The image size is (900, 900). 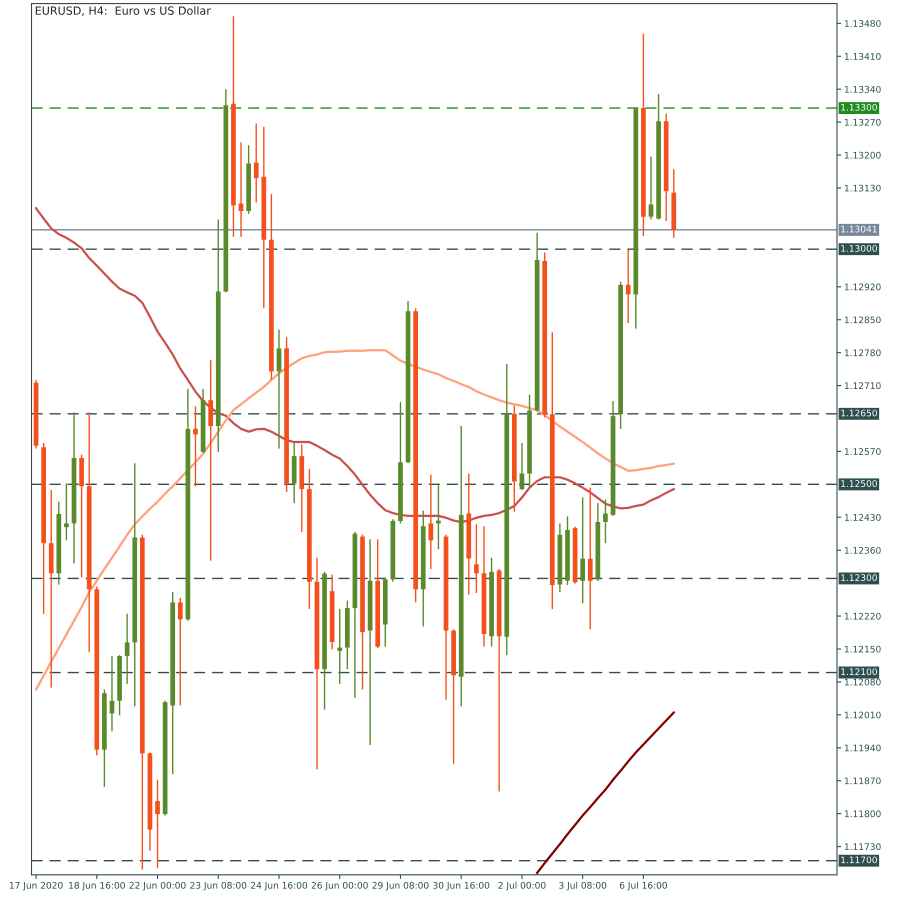 What do you see at coordinates (862, 550) in the screenshot?
I see `y-tick-label: 1.12360` at bounding box center [862, 550].